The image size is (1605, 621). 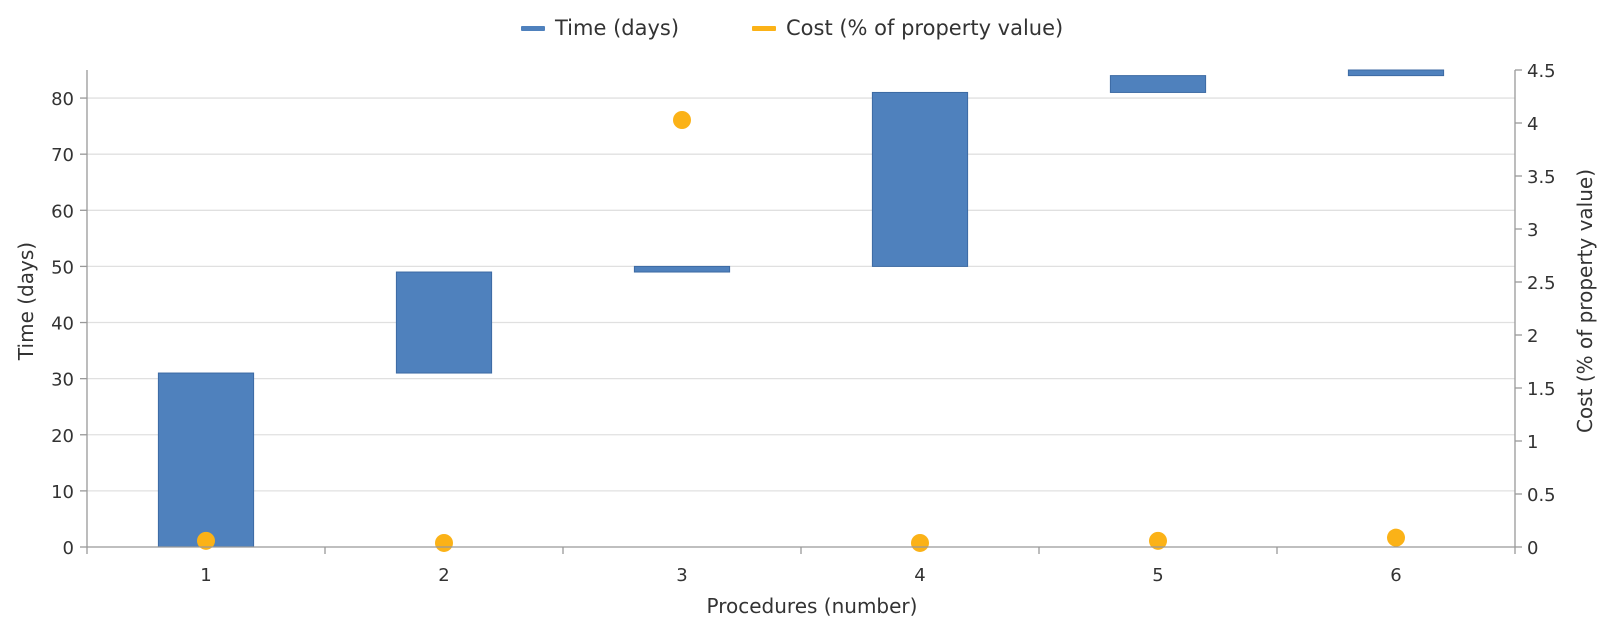 What do you see at coordinates (1532, 548) in the screenshot?
I see `right-tick-label: 0` at bounding box center [1532, 548].